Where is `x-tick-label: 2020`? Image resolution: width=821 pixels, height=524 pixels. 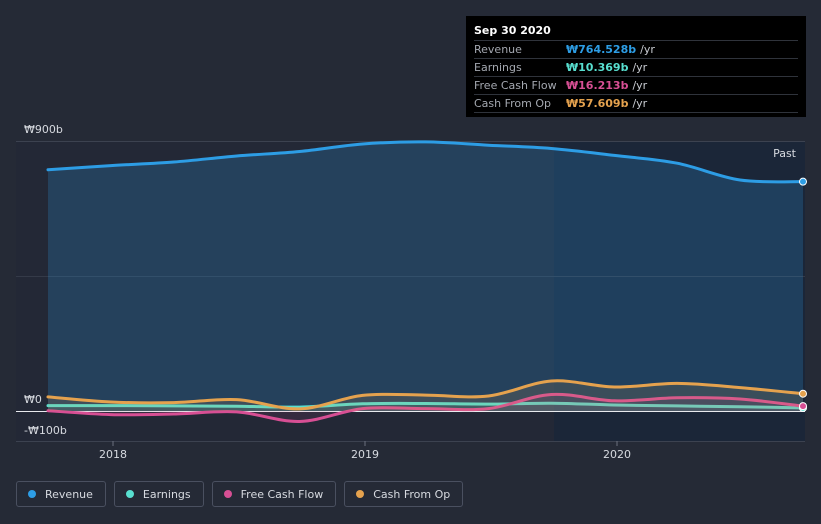
x-tick-label: 2020 is located at coordinates (617, 454).